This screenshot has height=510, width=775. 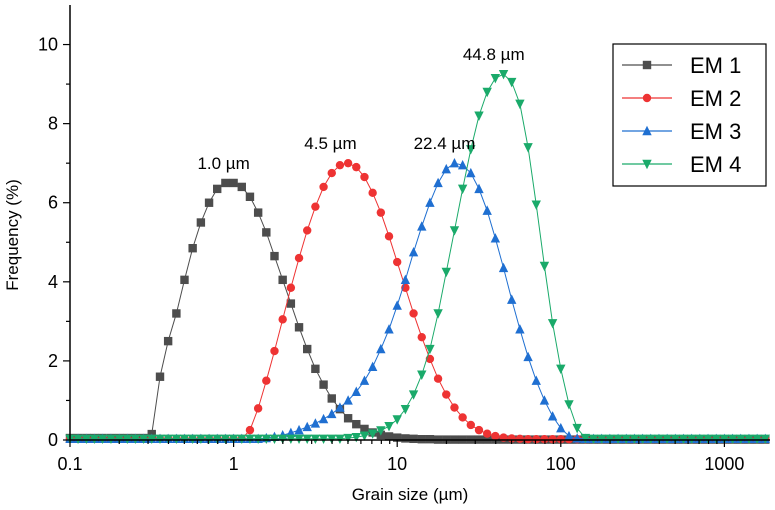 I want to click on y-axis-title: Frequency (%), so click(x=12, y=234).